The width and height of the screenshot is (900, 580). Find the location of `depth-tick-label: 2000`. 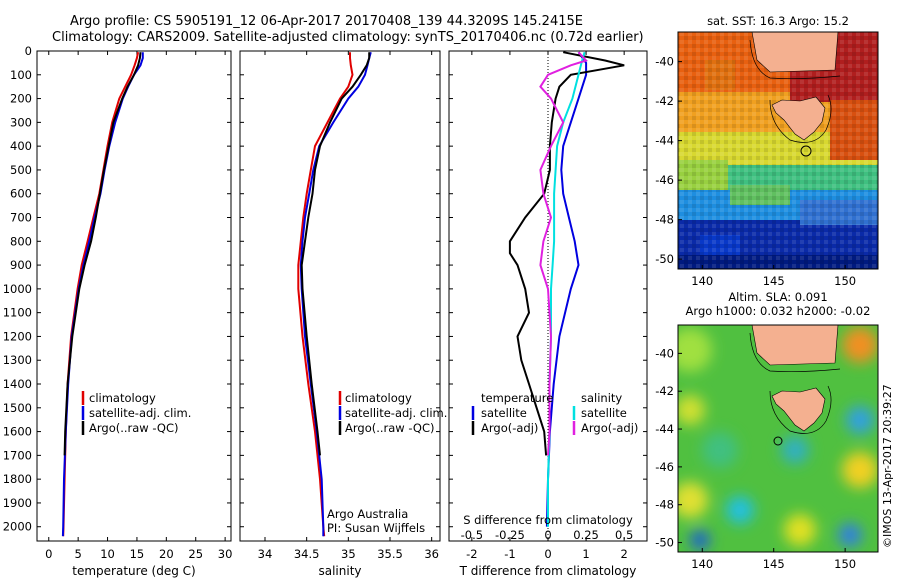

depth-tick-label: 2000 is located at coordinates (17, 527).